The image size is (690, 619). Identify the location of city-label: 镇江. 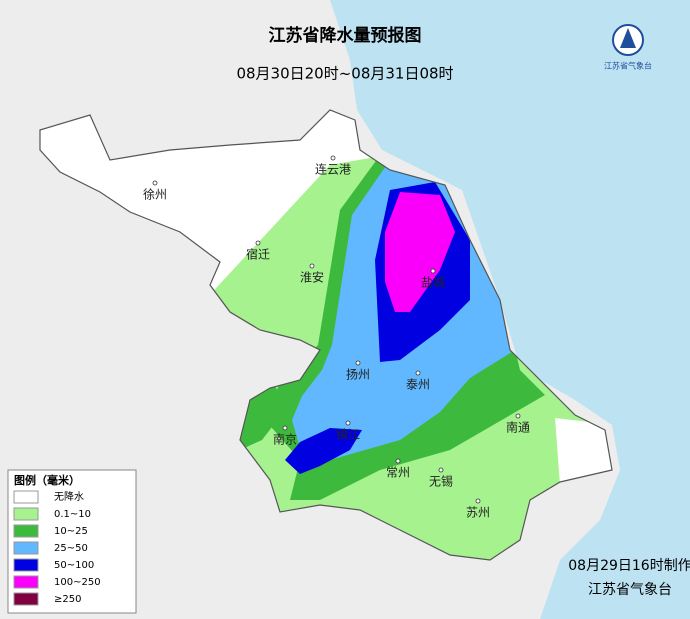
(348, 435).